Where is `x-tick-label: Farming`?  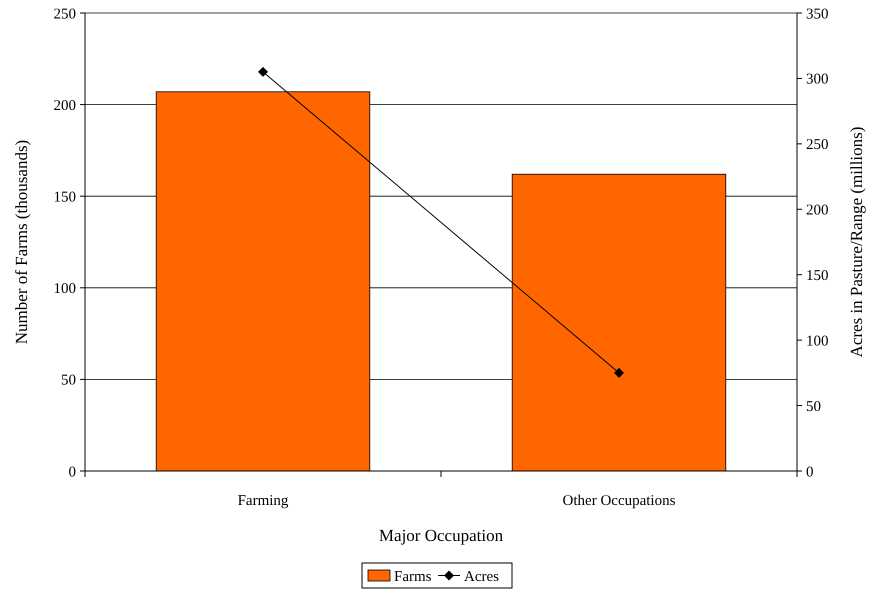 x-tick-label: Farming is located at coordinates (263, 501).